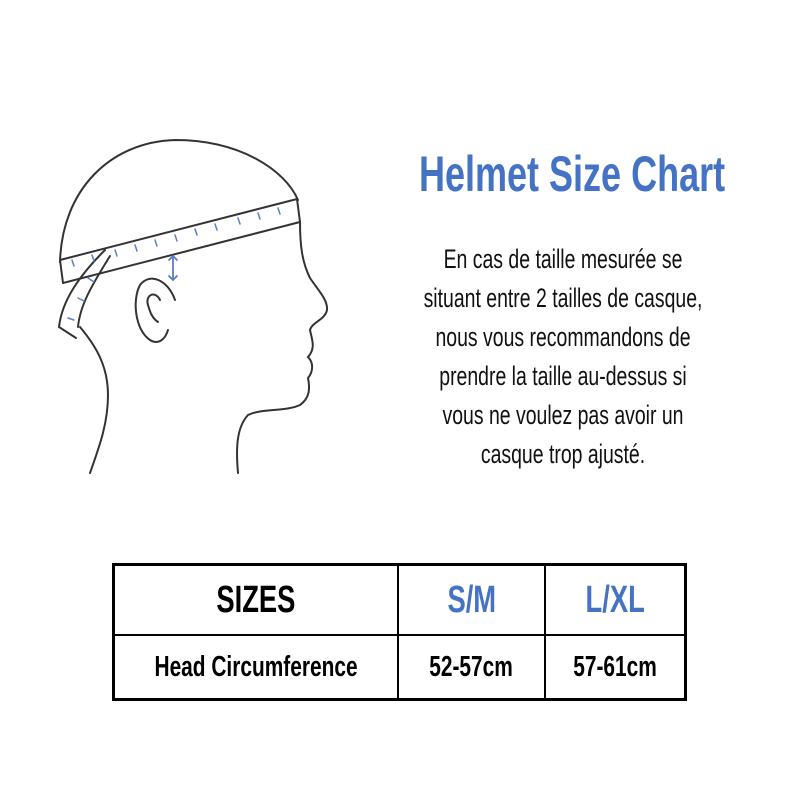 Image resolution: width=800 pixels, height=800 pixels. I want to click on advice-line: casque trop ajusté., so click(563, 454).